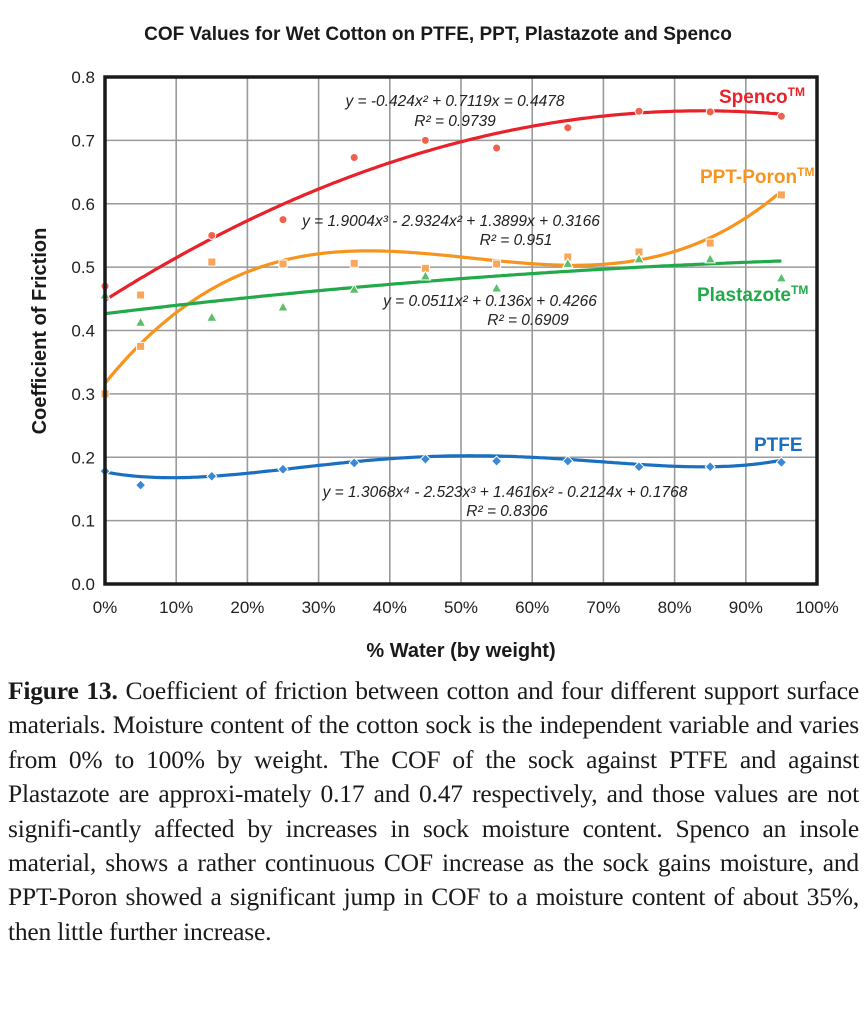 The width and height of the screenshot is (866, 1024). Describe the element at coordinates (762, 96) in the screenshot. I see `spenco-label: SpencoTM` at that location.